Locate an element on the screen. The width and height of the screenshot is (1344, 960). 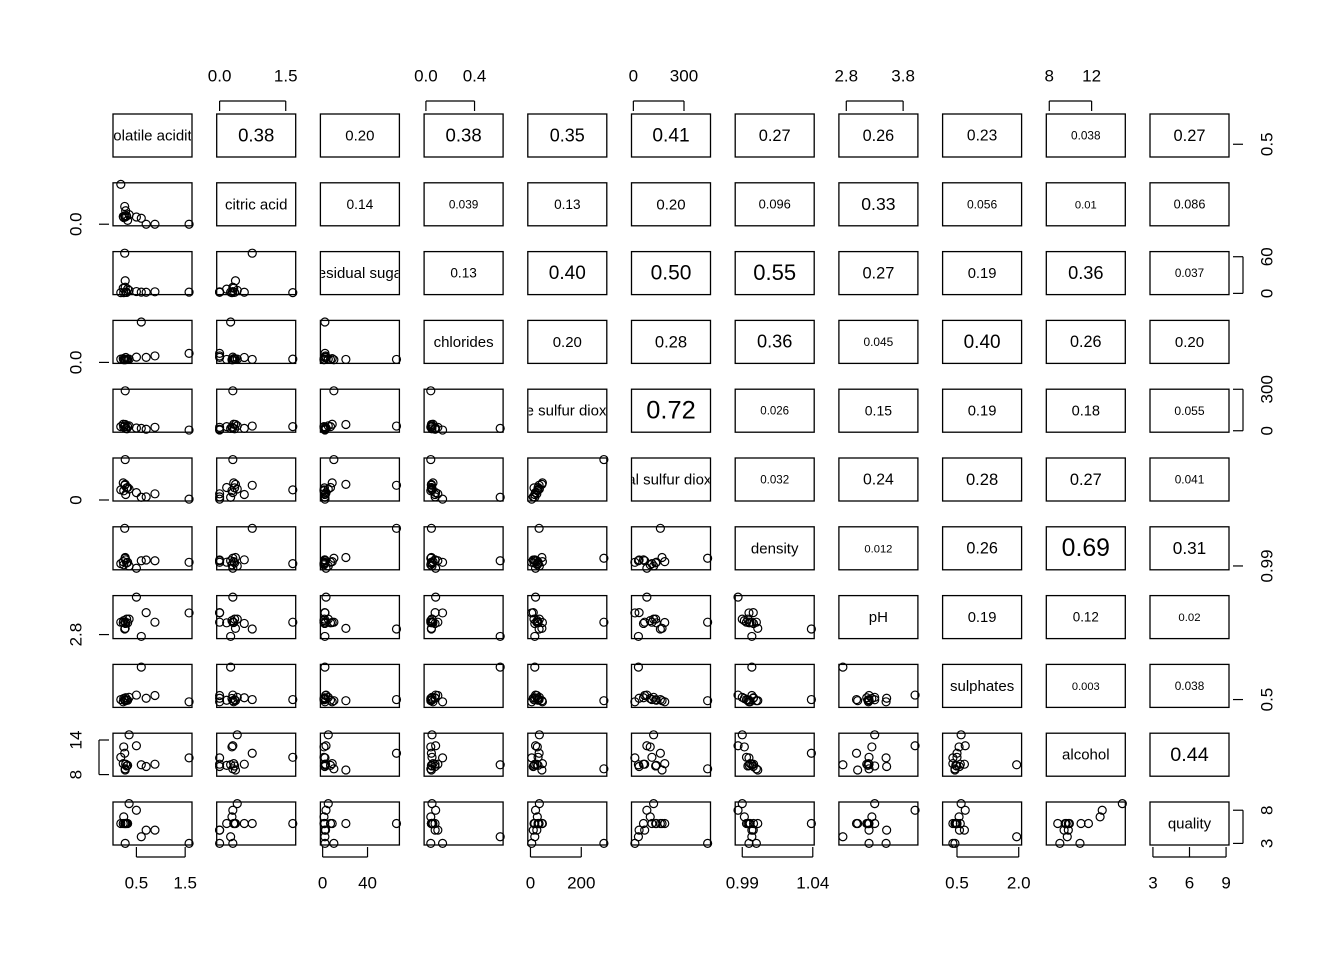
correlation-label: 0.23 is located at coordinates (982, 136).